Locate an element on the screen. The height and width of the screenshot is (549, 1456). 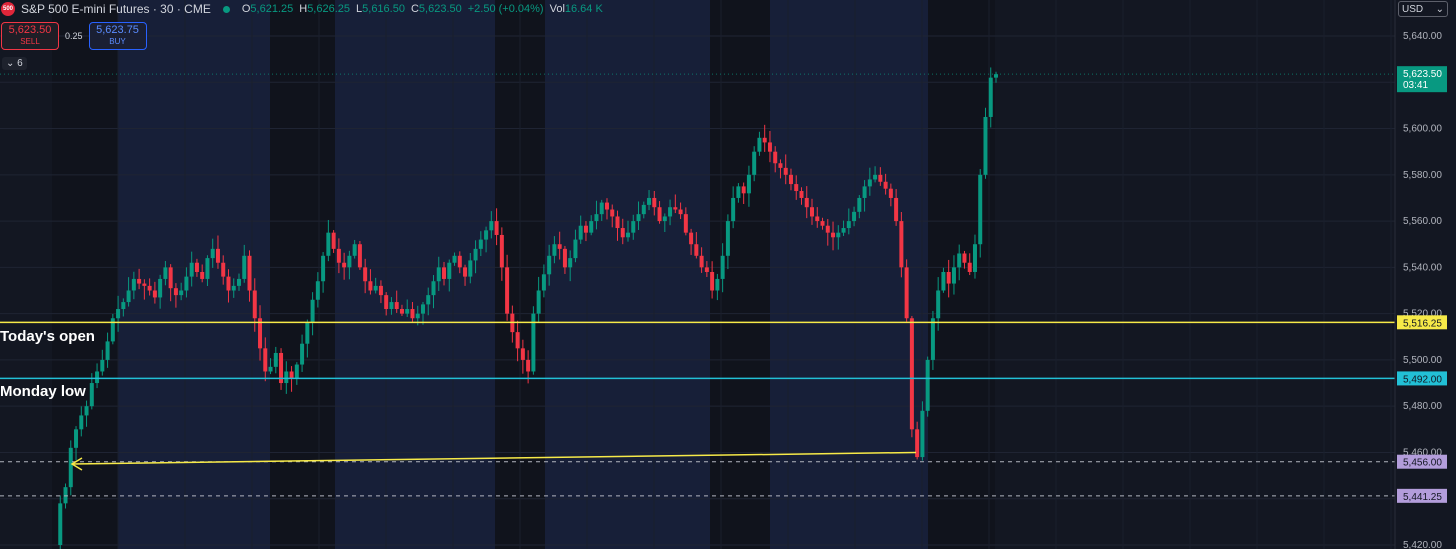
trade-panel: 5,623.50 SELL 0.25 5,623.75 BUY is located at coordinates (74, 36).